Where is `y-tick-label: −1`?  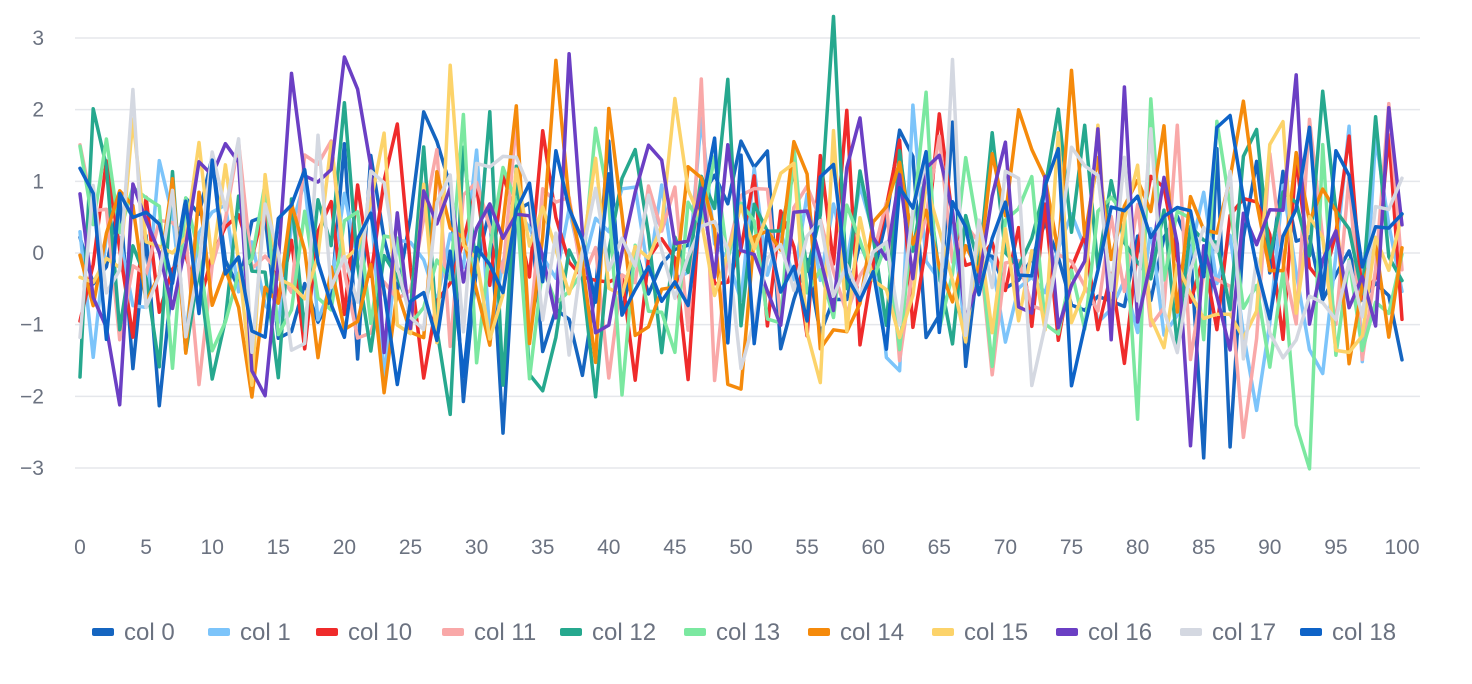 y-tick-label: −1 is located at coordinates (32, 325).